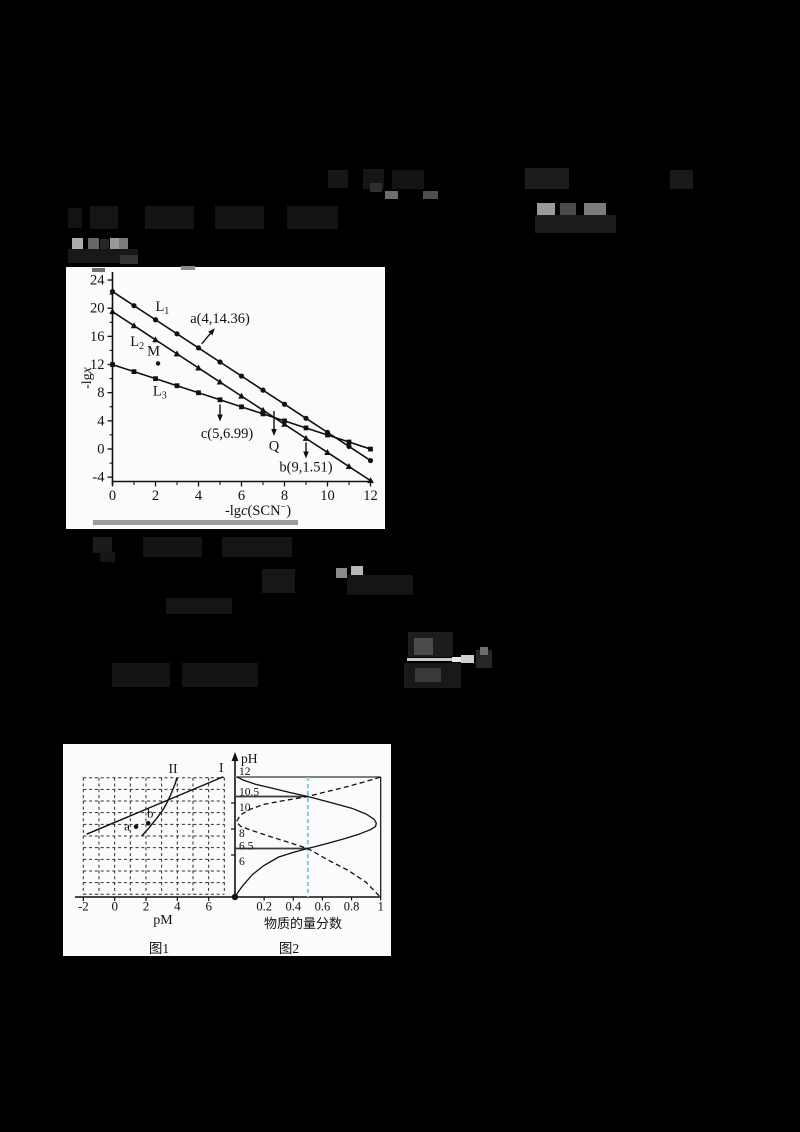 This screenshot has height=1132, width=800. I want to click on svg-text: b, so click(150, 812).